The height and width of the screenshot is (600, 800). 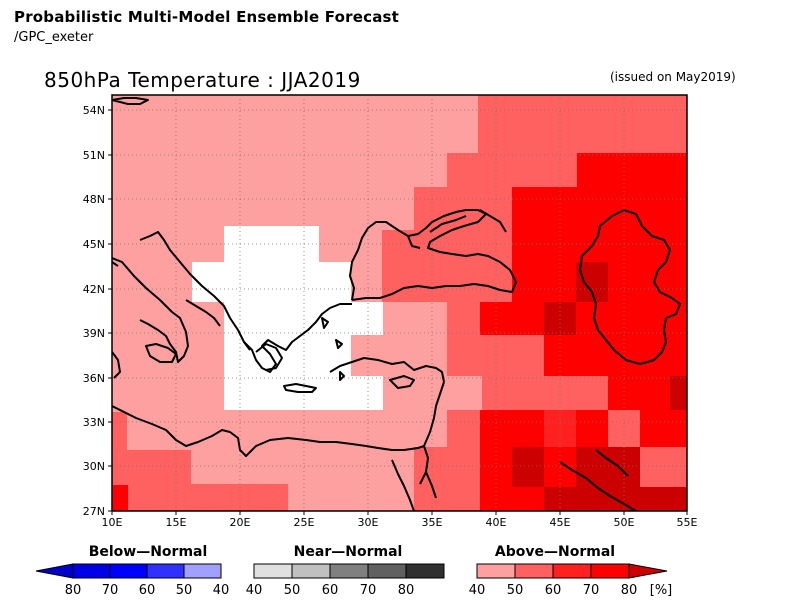 I want to click on coast-greece, so click(x=297, y=338).